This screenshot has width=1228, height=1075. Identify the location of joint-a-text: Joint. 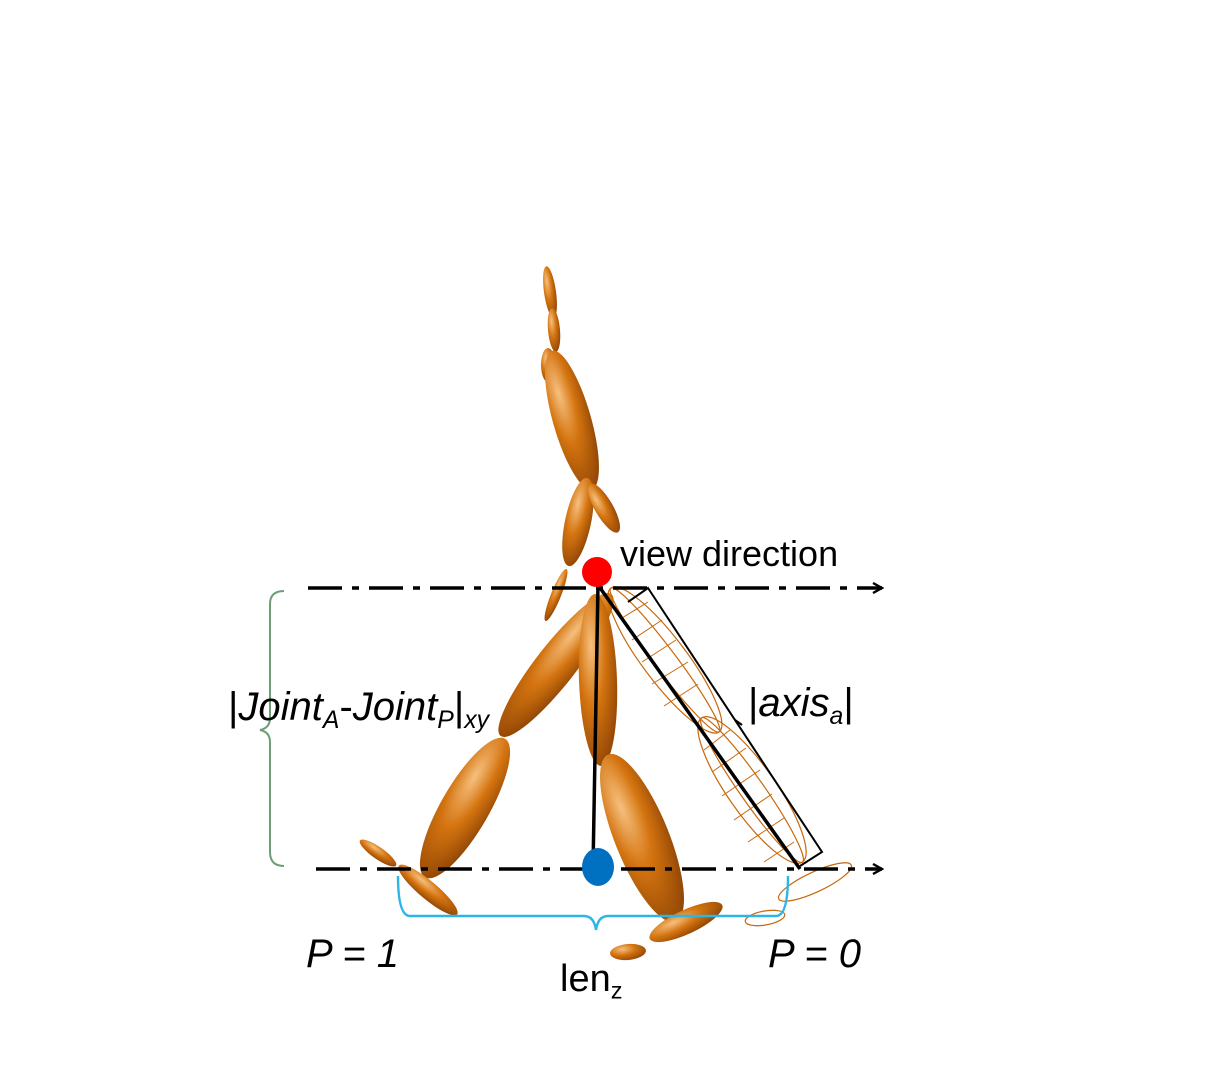
(280, 707).